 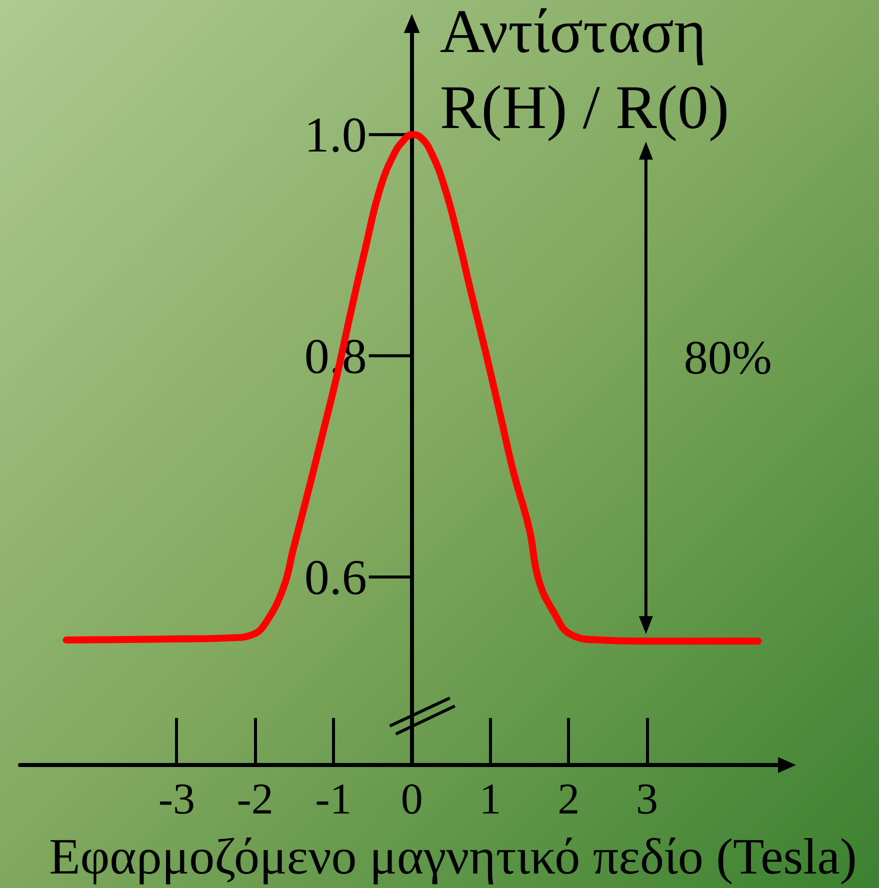 What do you see at coordinates (453, 858) in the screenshot?
I see `x-axis-title: Εφαρμοζόμενο μαγνητικό πεδίο (Tesla)` at bounding box center [453, 858].